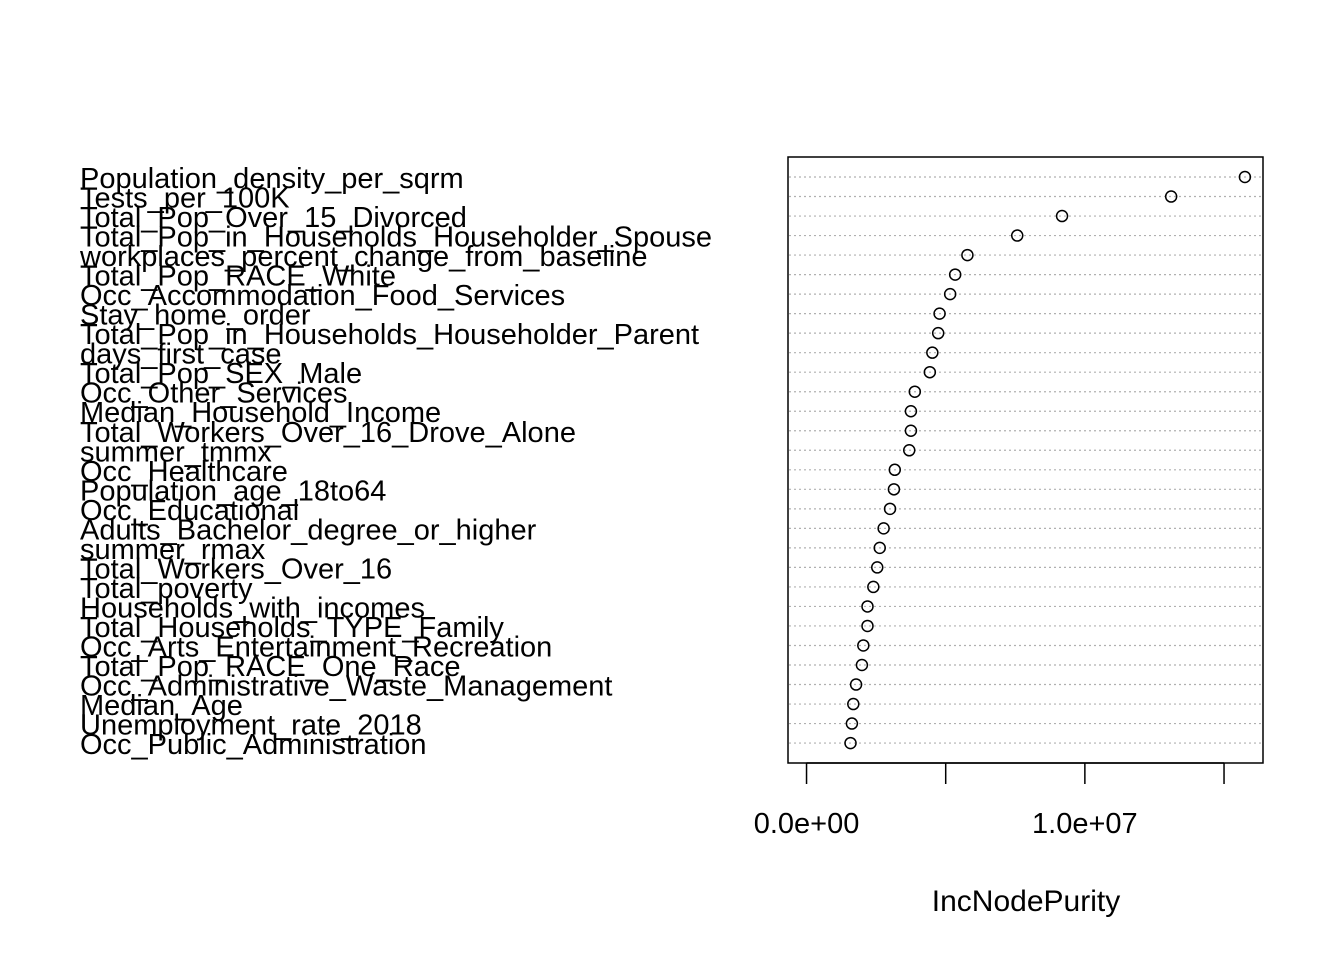  What do you see at coordinates (176, 452) in the screenshot?
I see `variable-label: summer_tmmx` at bounding box center [176, 452].